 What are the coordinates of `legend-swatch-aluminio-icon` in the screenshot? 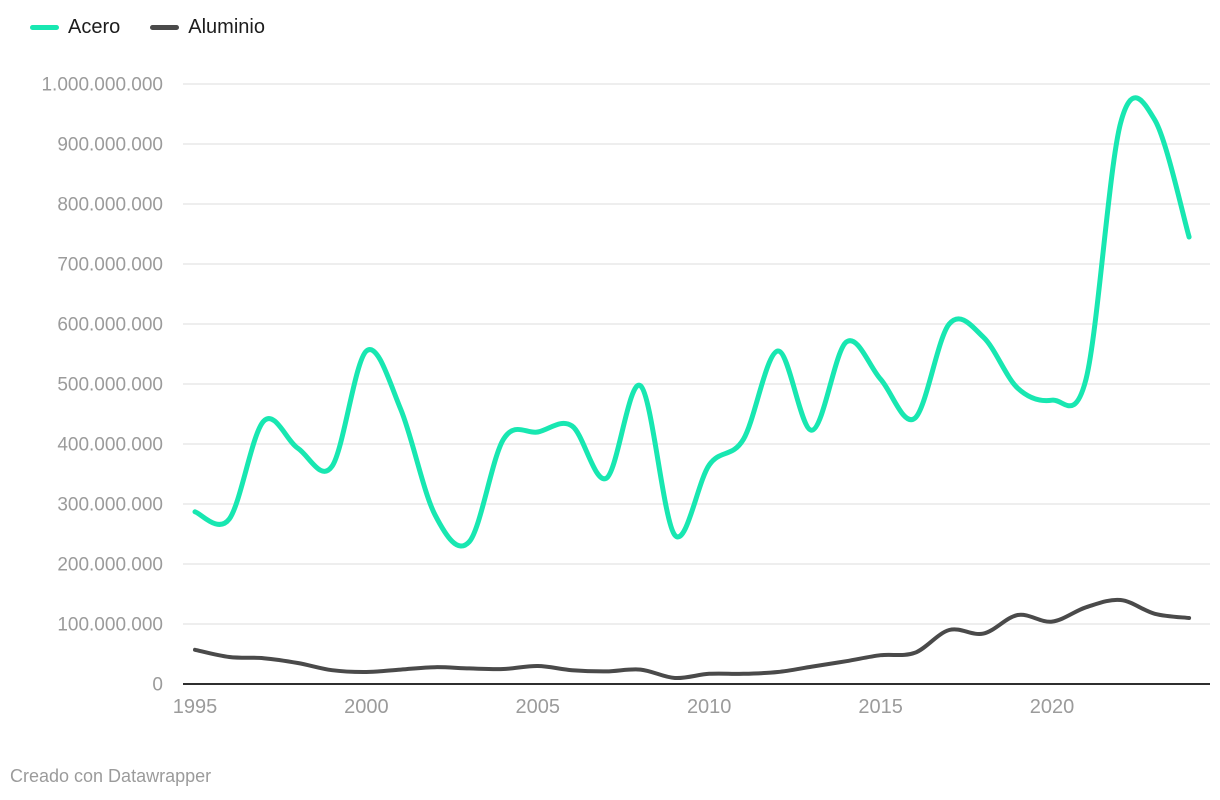 It's located at (165, 27).